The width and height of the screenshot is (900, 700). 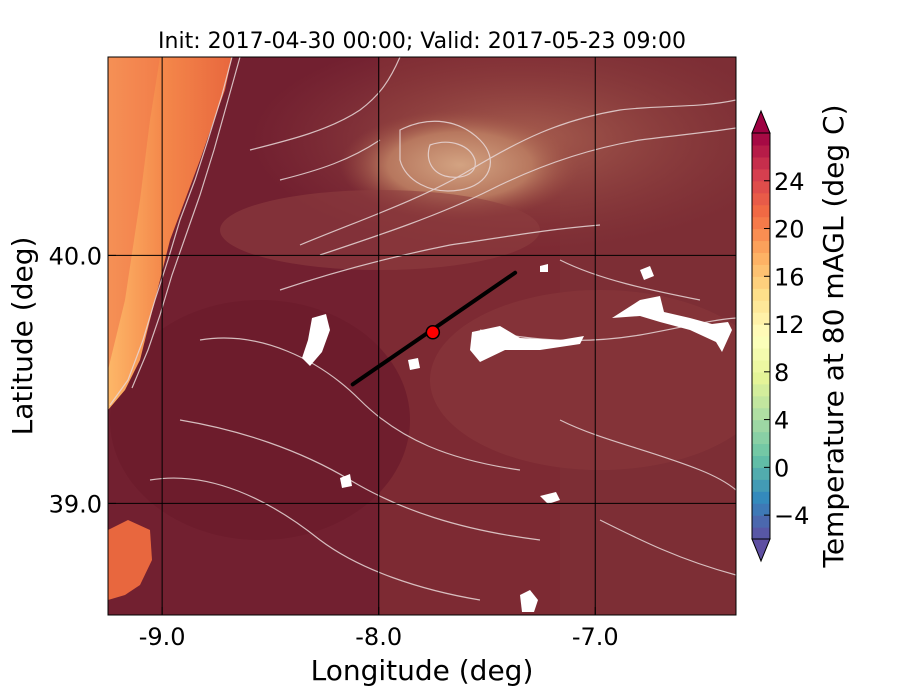 What do you see at coordinates (761, 550) in the screenshot?
I see `colorbar-extend-min` at bounding box center [761, 550].